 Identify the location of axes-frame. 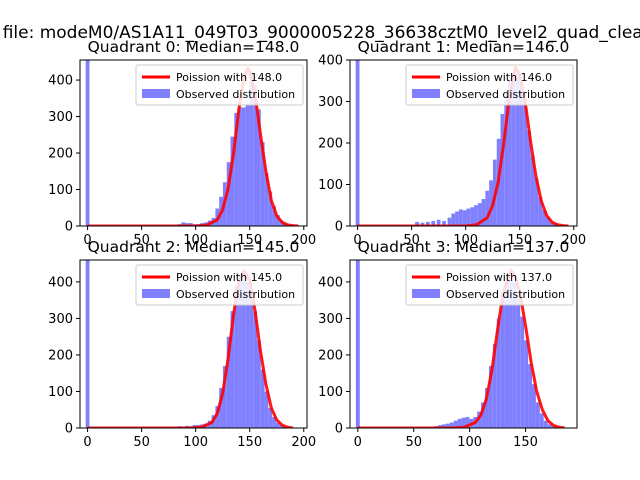
(193, 143).